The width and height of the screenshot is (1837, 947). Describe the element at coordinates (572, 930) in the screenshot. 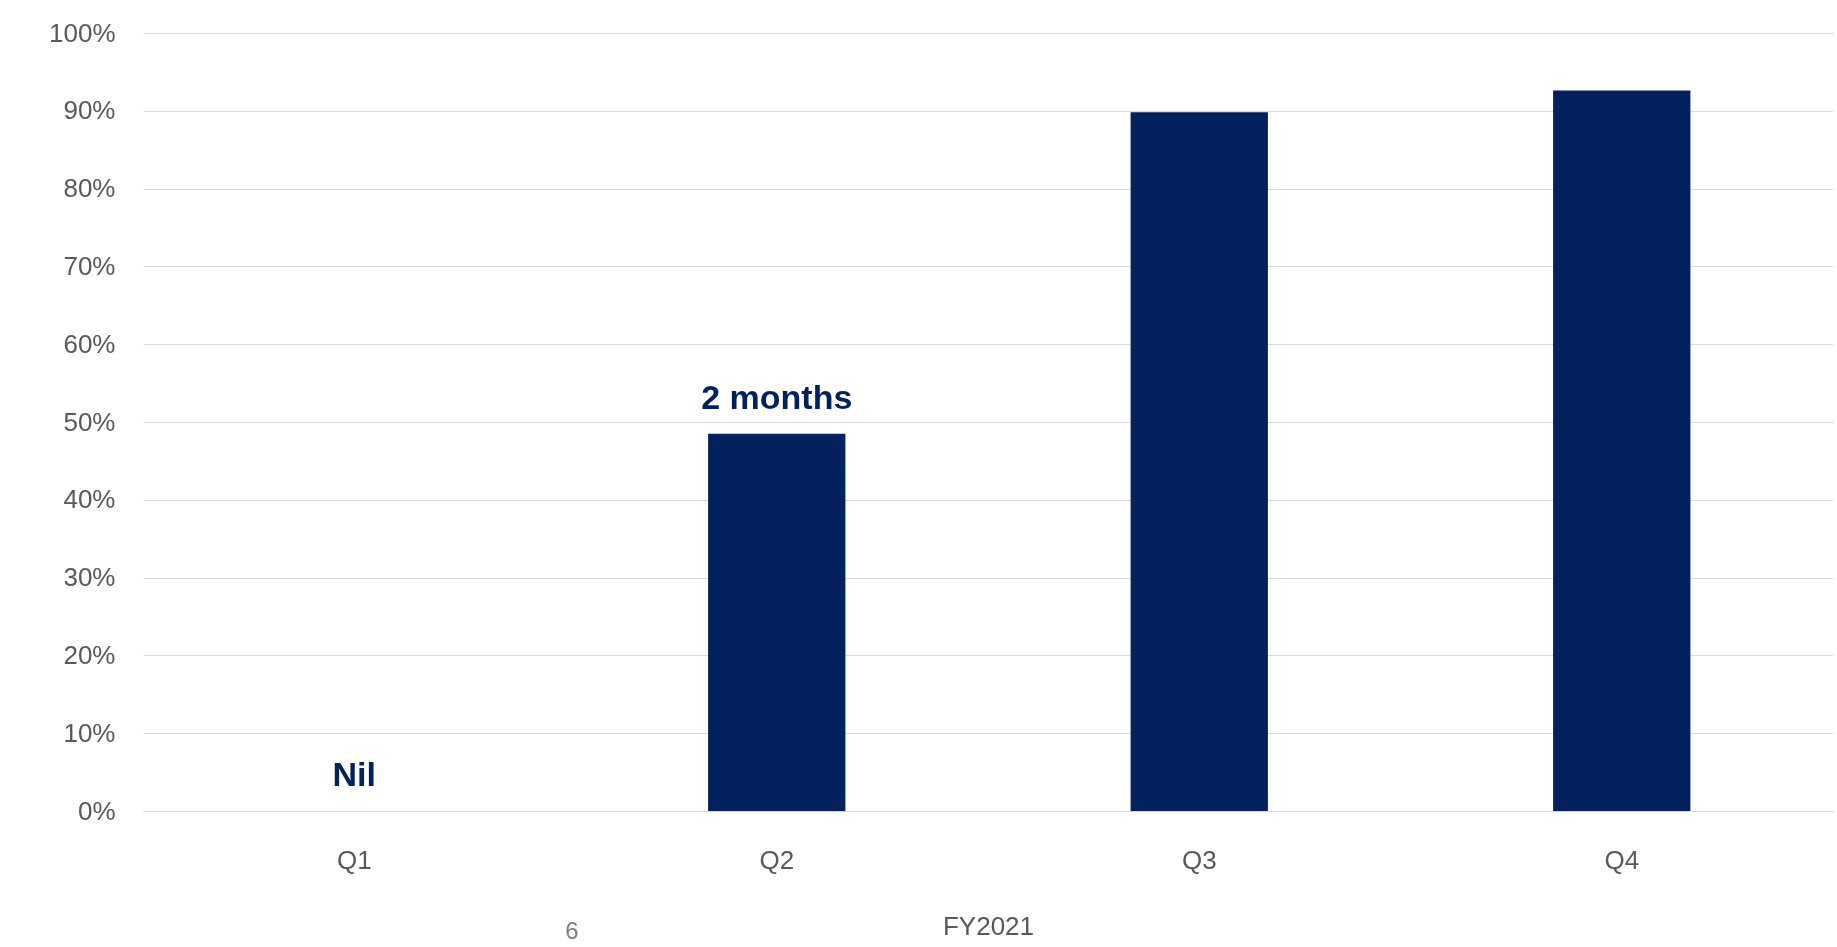

I see `text: 6` at that location.